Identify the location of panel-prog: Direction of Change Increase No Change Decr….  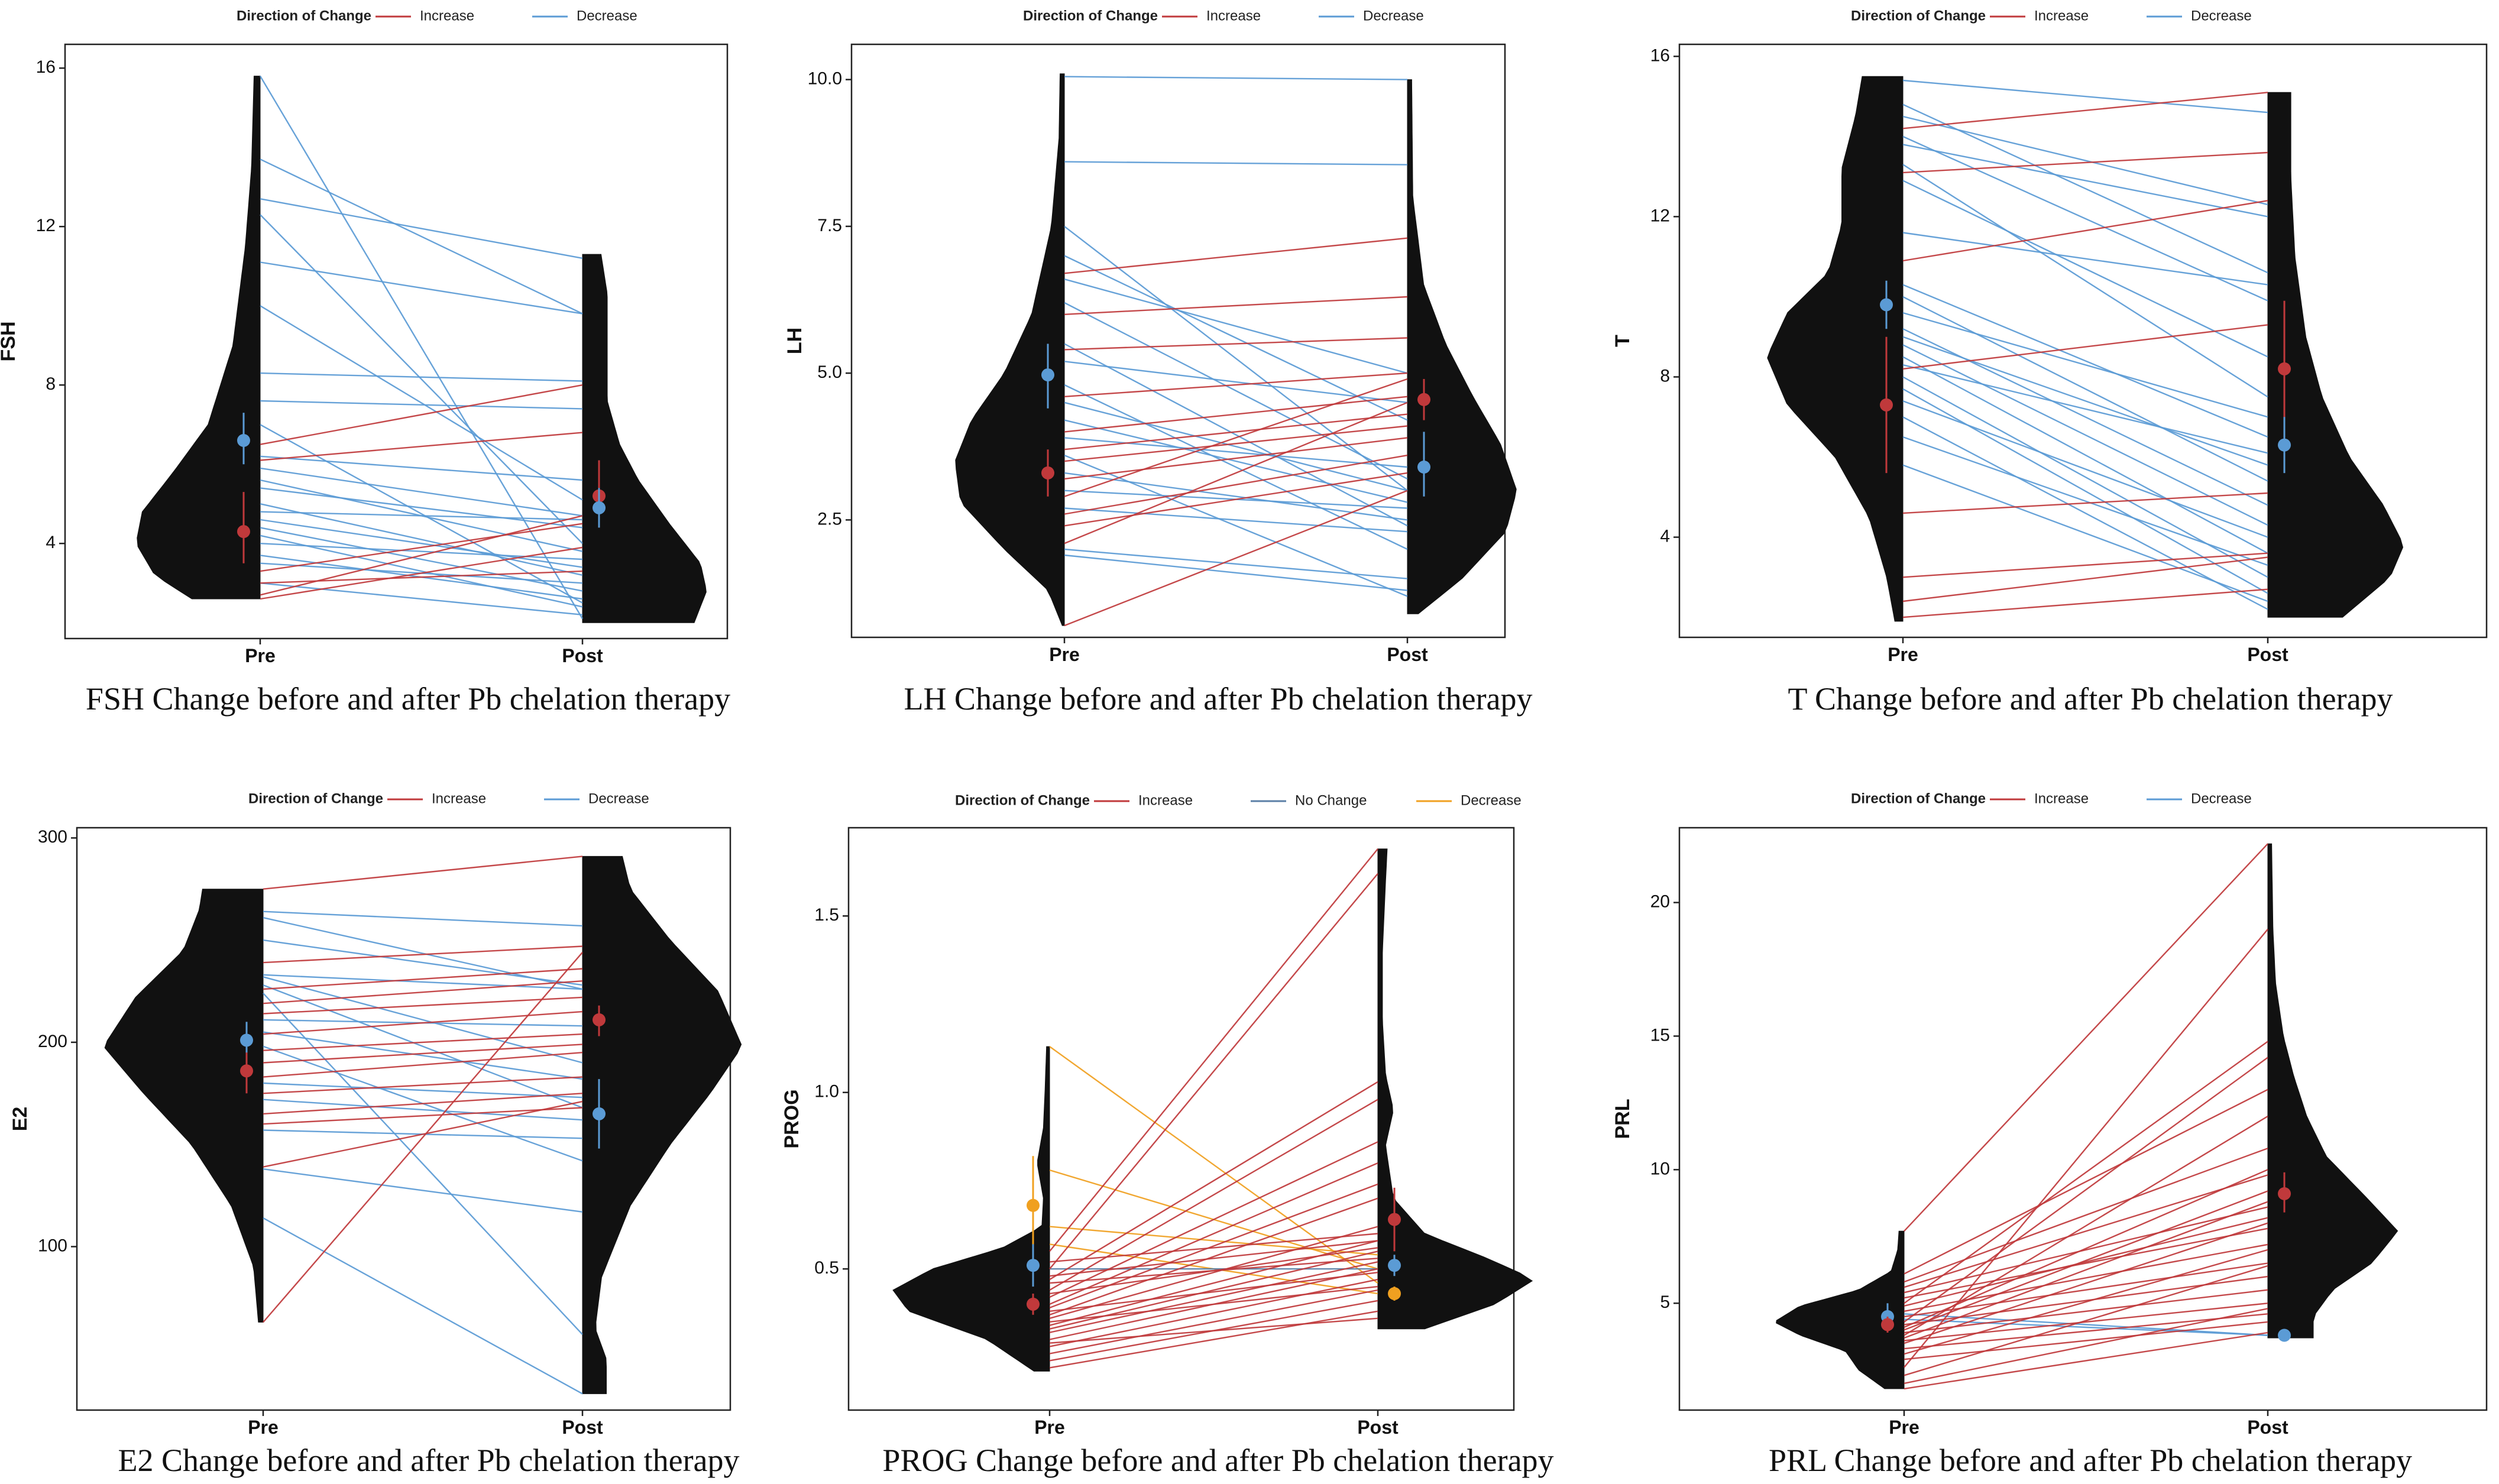
(1167, 1135).